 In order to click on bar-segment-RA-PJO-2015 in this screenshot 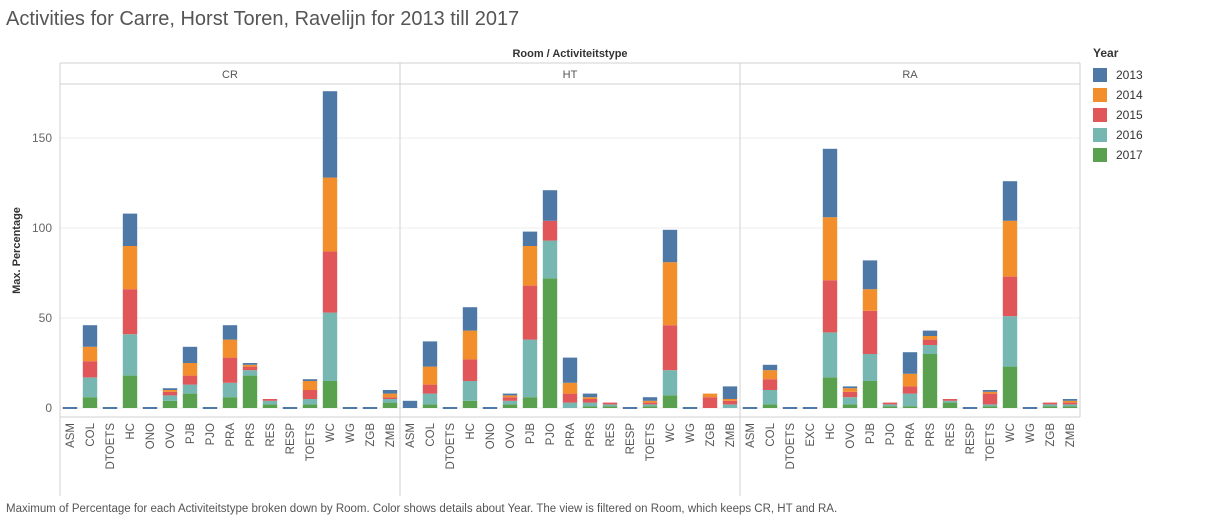, I will do `click(890, 403)`.